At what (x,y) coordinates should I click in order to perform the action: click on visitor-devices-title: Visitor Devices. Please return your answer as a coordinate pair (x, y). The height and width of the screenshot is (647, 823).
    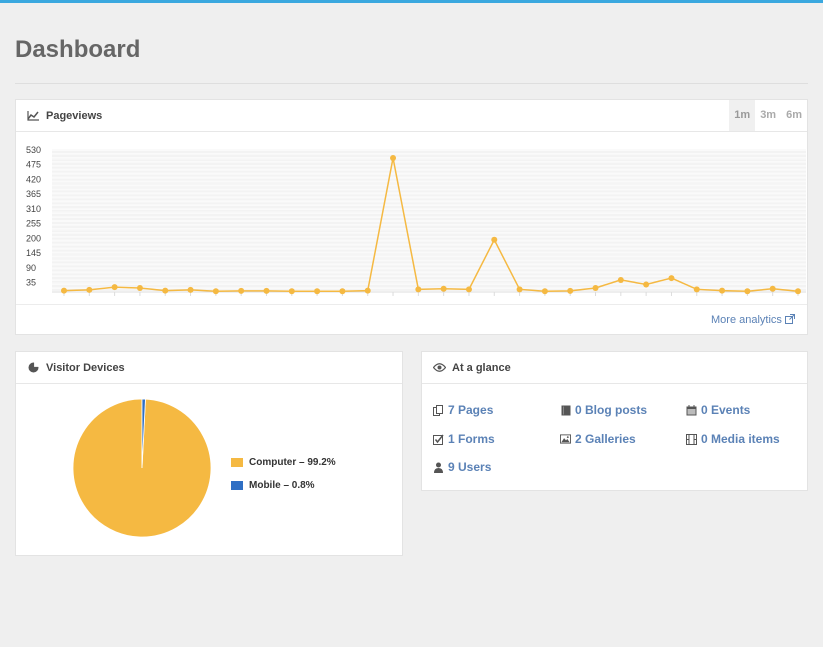
    Looking at the image, I should click on (85, 367).